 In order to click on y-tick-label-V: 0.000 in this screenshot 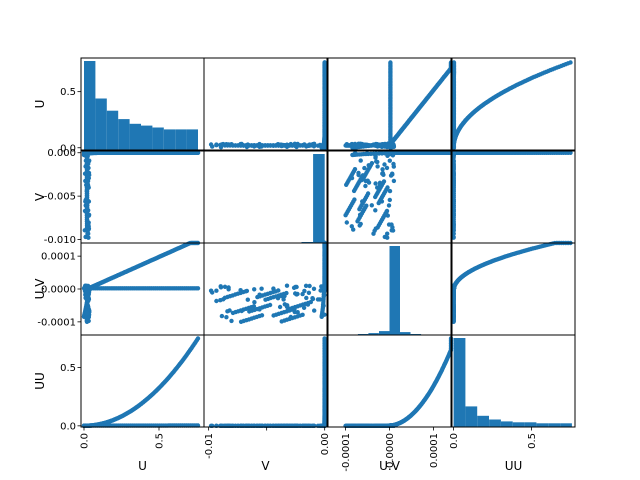, I will do `click(61, 153)`.